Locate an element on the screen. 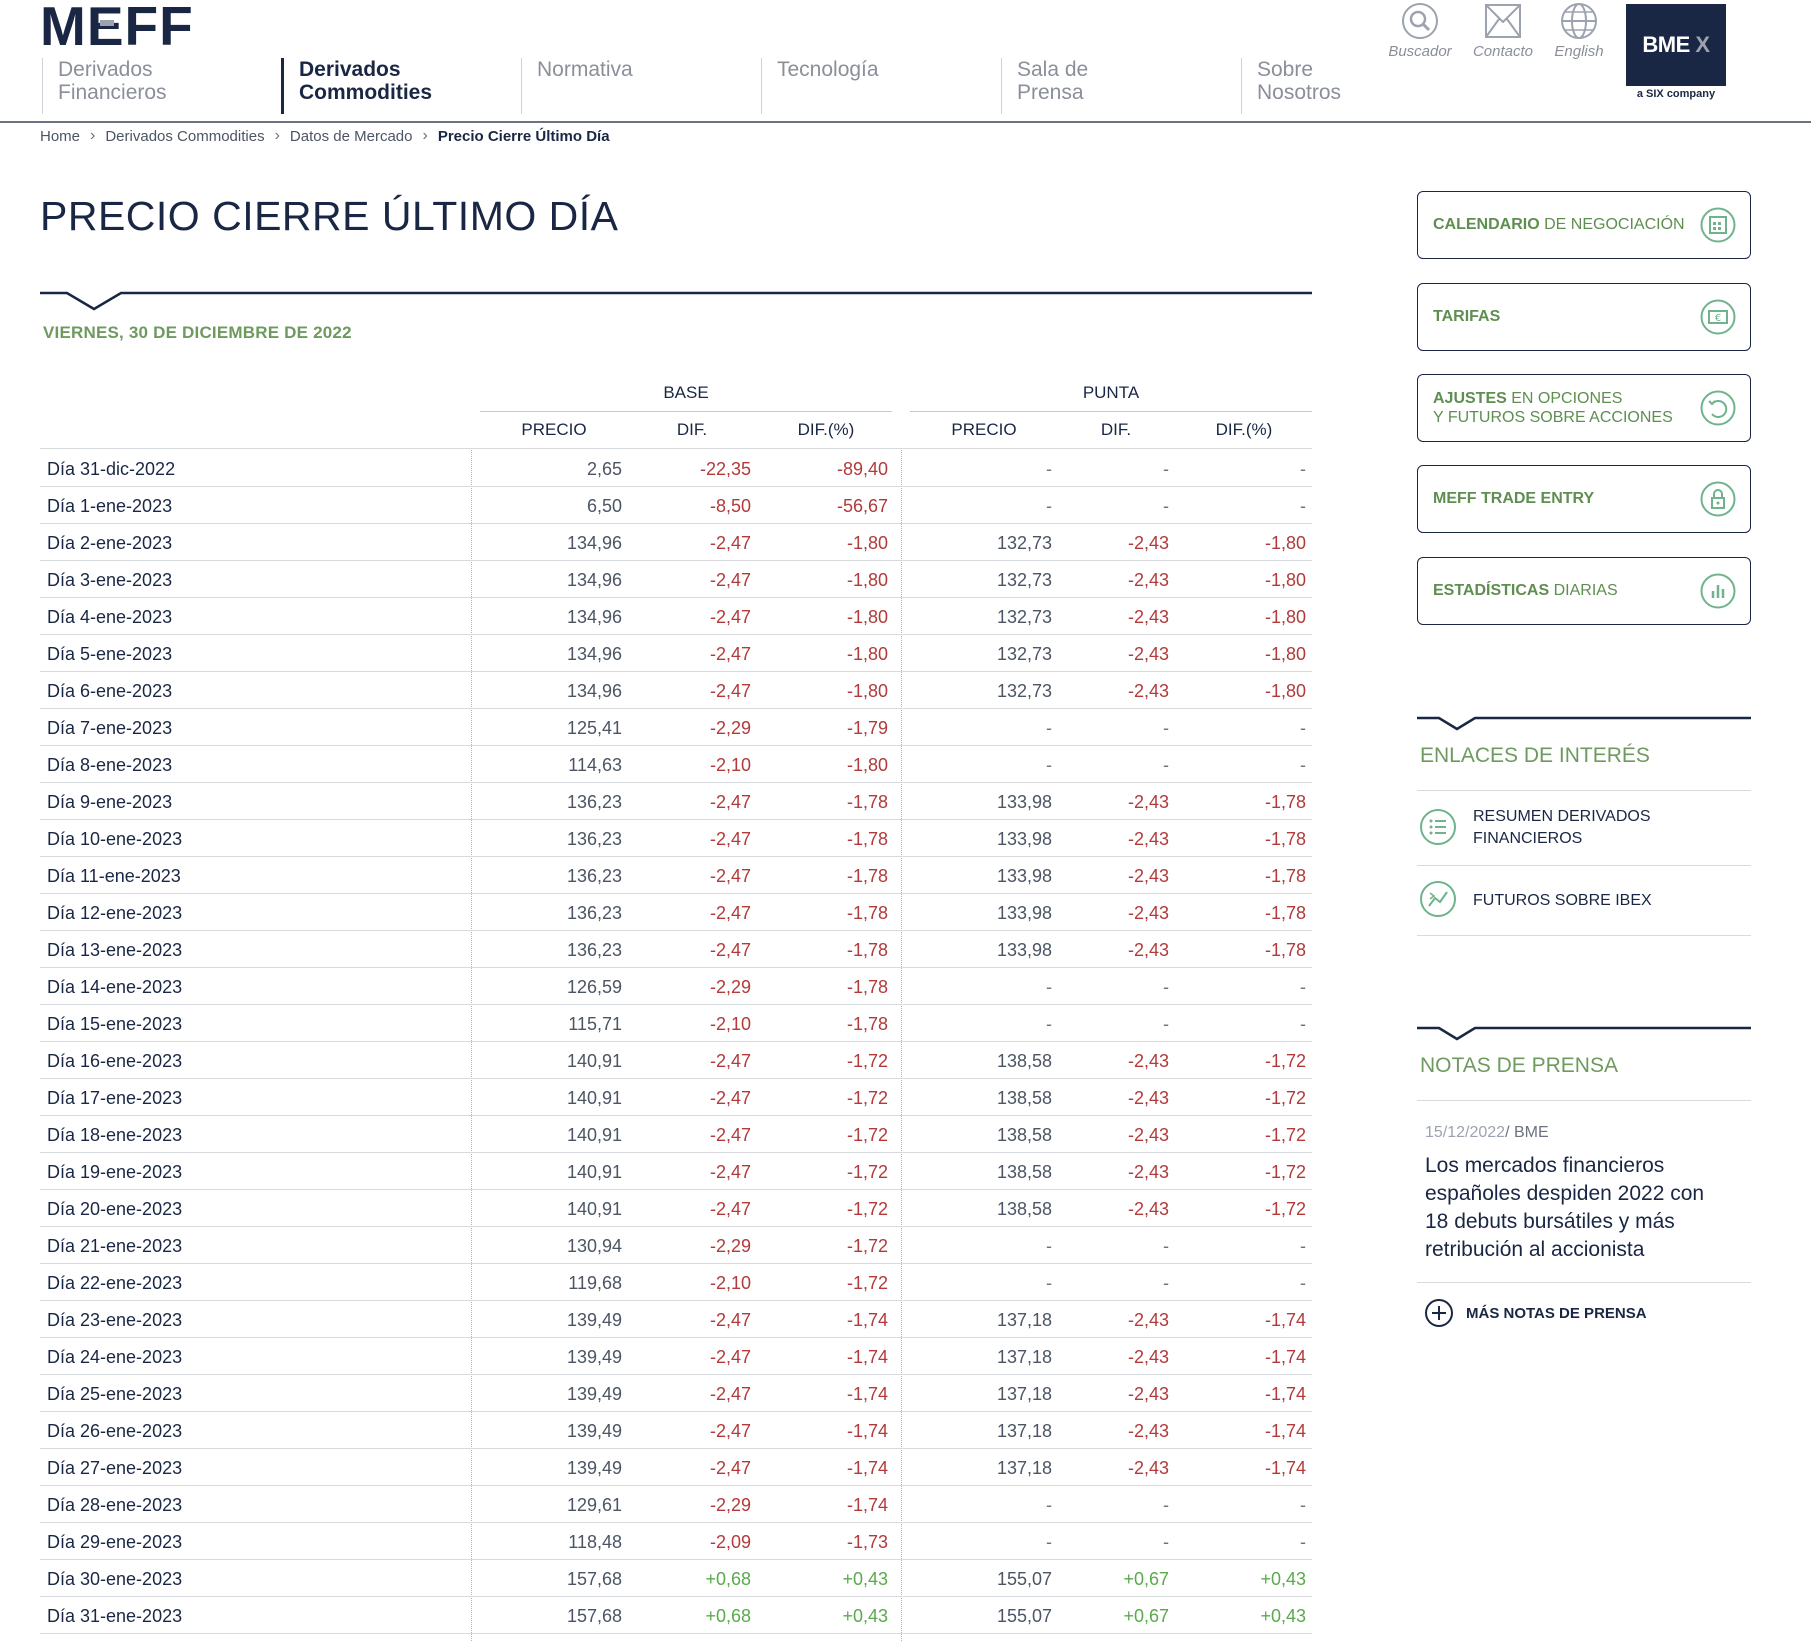 The height and width of the screenshot is (1641, 1811). nav-label: Derivados is located at coordinates (105, 69).